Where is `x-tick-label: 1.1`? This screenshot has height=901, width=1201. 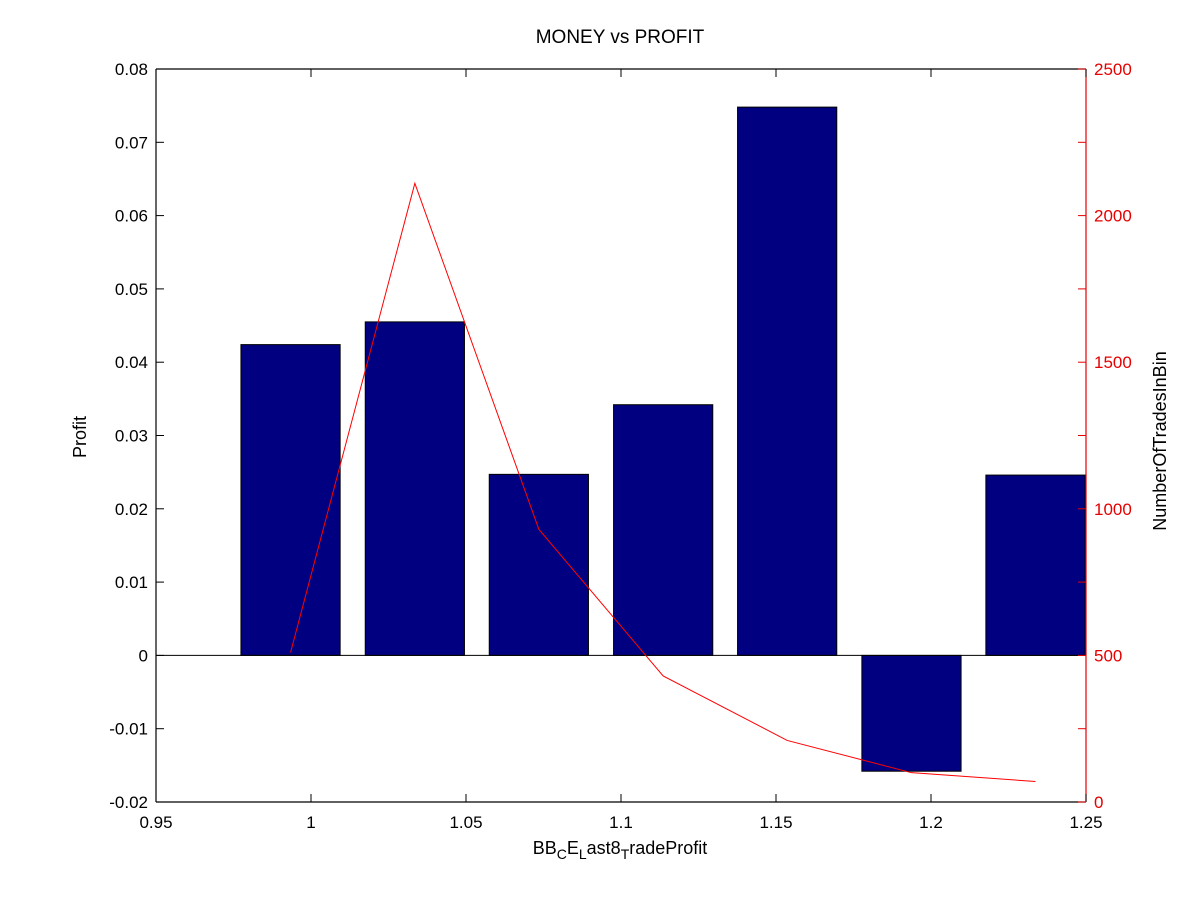
x-tick-label: 1.1 is located at coordinates (621, 822).